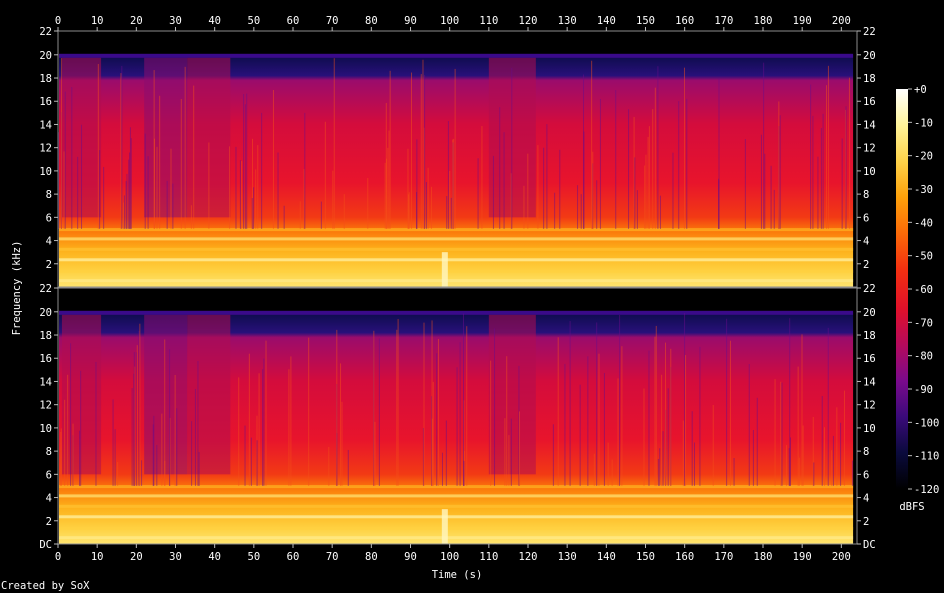  I want to click on x-tick-label: 180, so click(763, 21).